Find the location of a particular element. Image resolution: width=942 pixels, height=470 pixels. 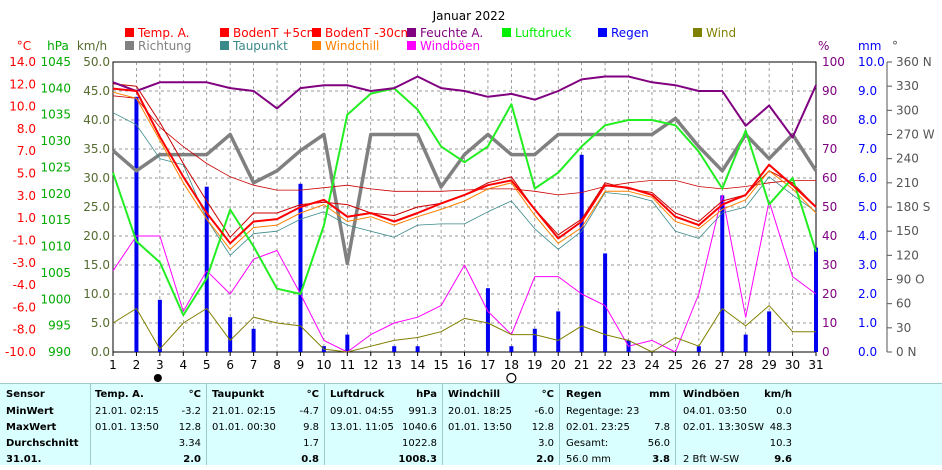

tick-label-celsius: -3.0 is located at coordinates (24, 263).